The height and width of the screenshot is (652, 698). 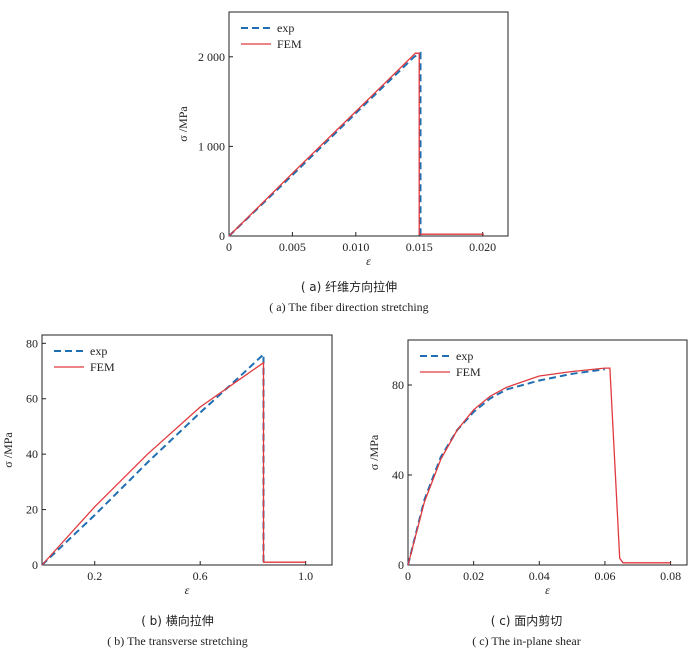 I want to click on chart-c-plot-frame, so click(x=547, y=452).